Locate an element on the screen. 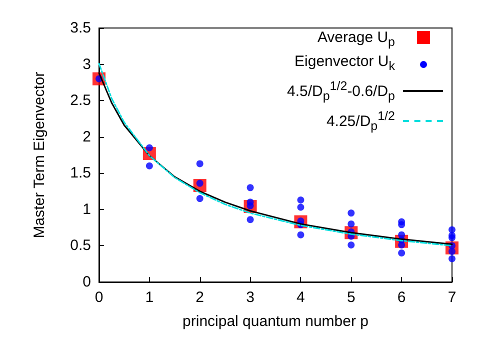 Image resolution: width=491 pixels, height=343 pixels. legend-label: Eigenvector U$_{k}$ is located at coordinates (344, 63).